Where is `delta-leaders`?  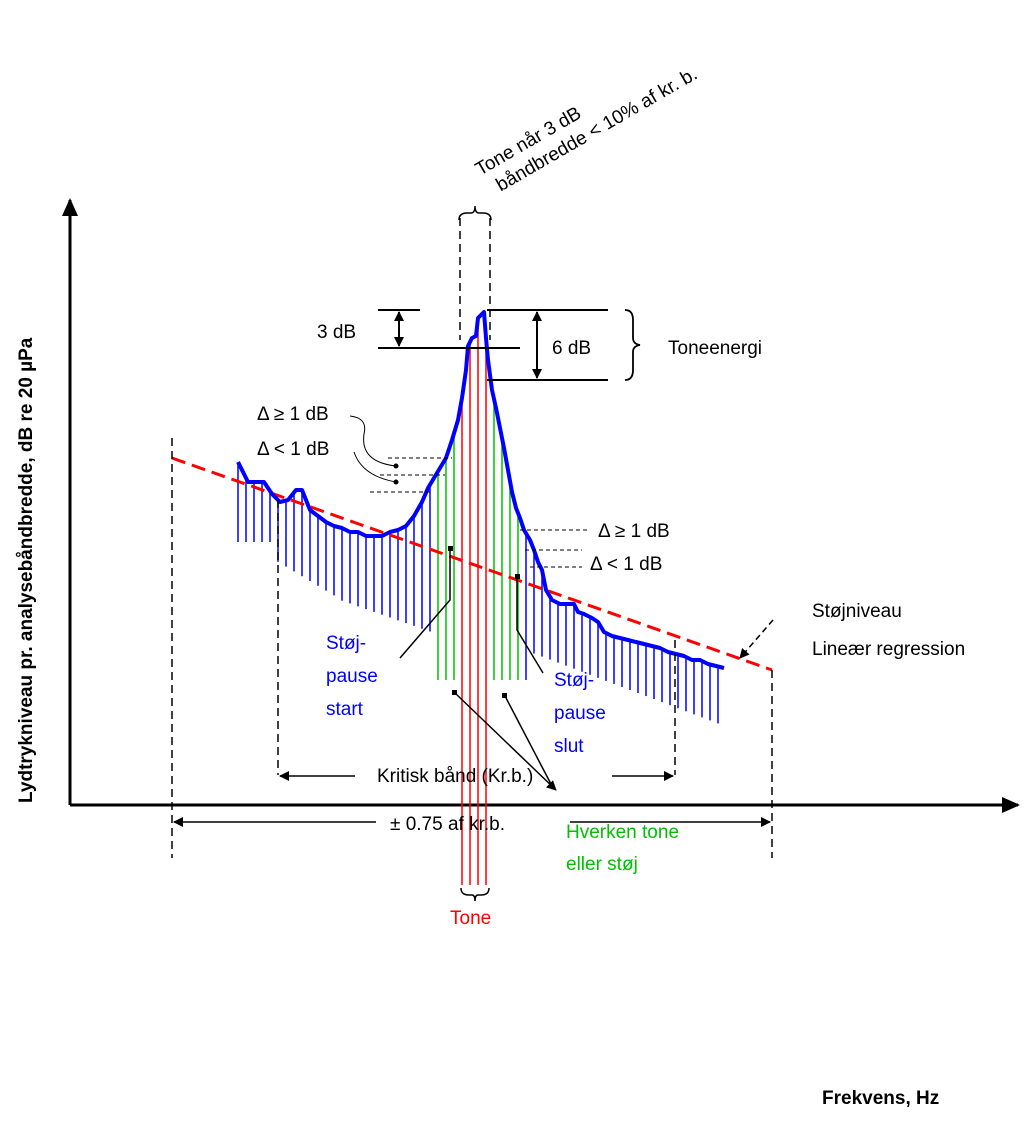 delta-leaders is located at coordinates (373, 449).